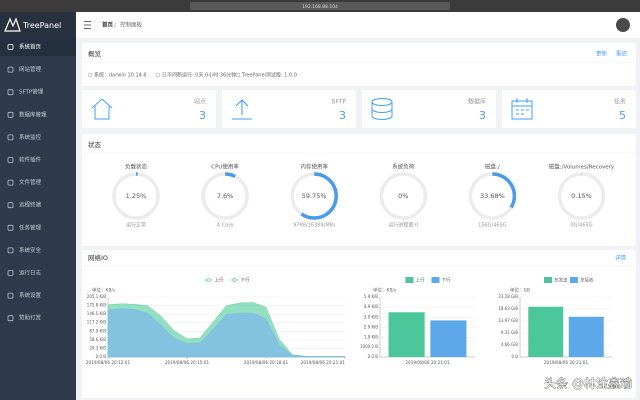  I want to click on y-tick-label: 87.9 KiB, so click(97, 330).